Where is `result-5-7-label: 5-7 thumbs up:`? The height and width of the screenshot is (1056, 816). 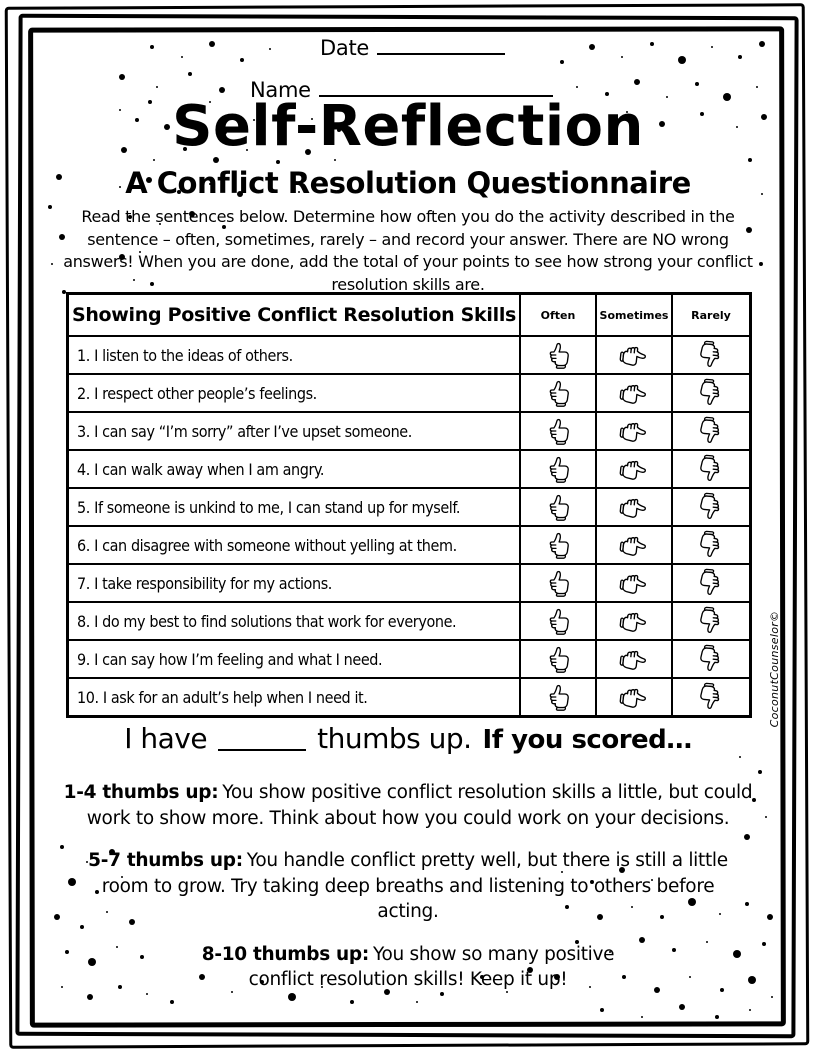
result-5-7-label: 5-7 thumbs up: is located at coordinates (165, 861).